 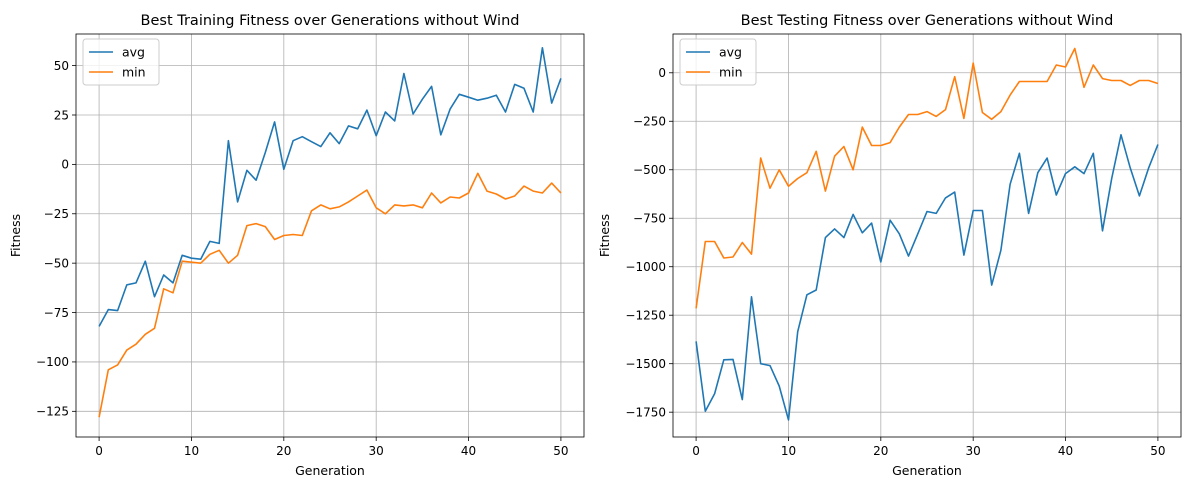 I want to click on y-tick-label: −1750, so click(x=645, y=412).